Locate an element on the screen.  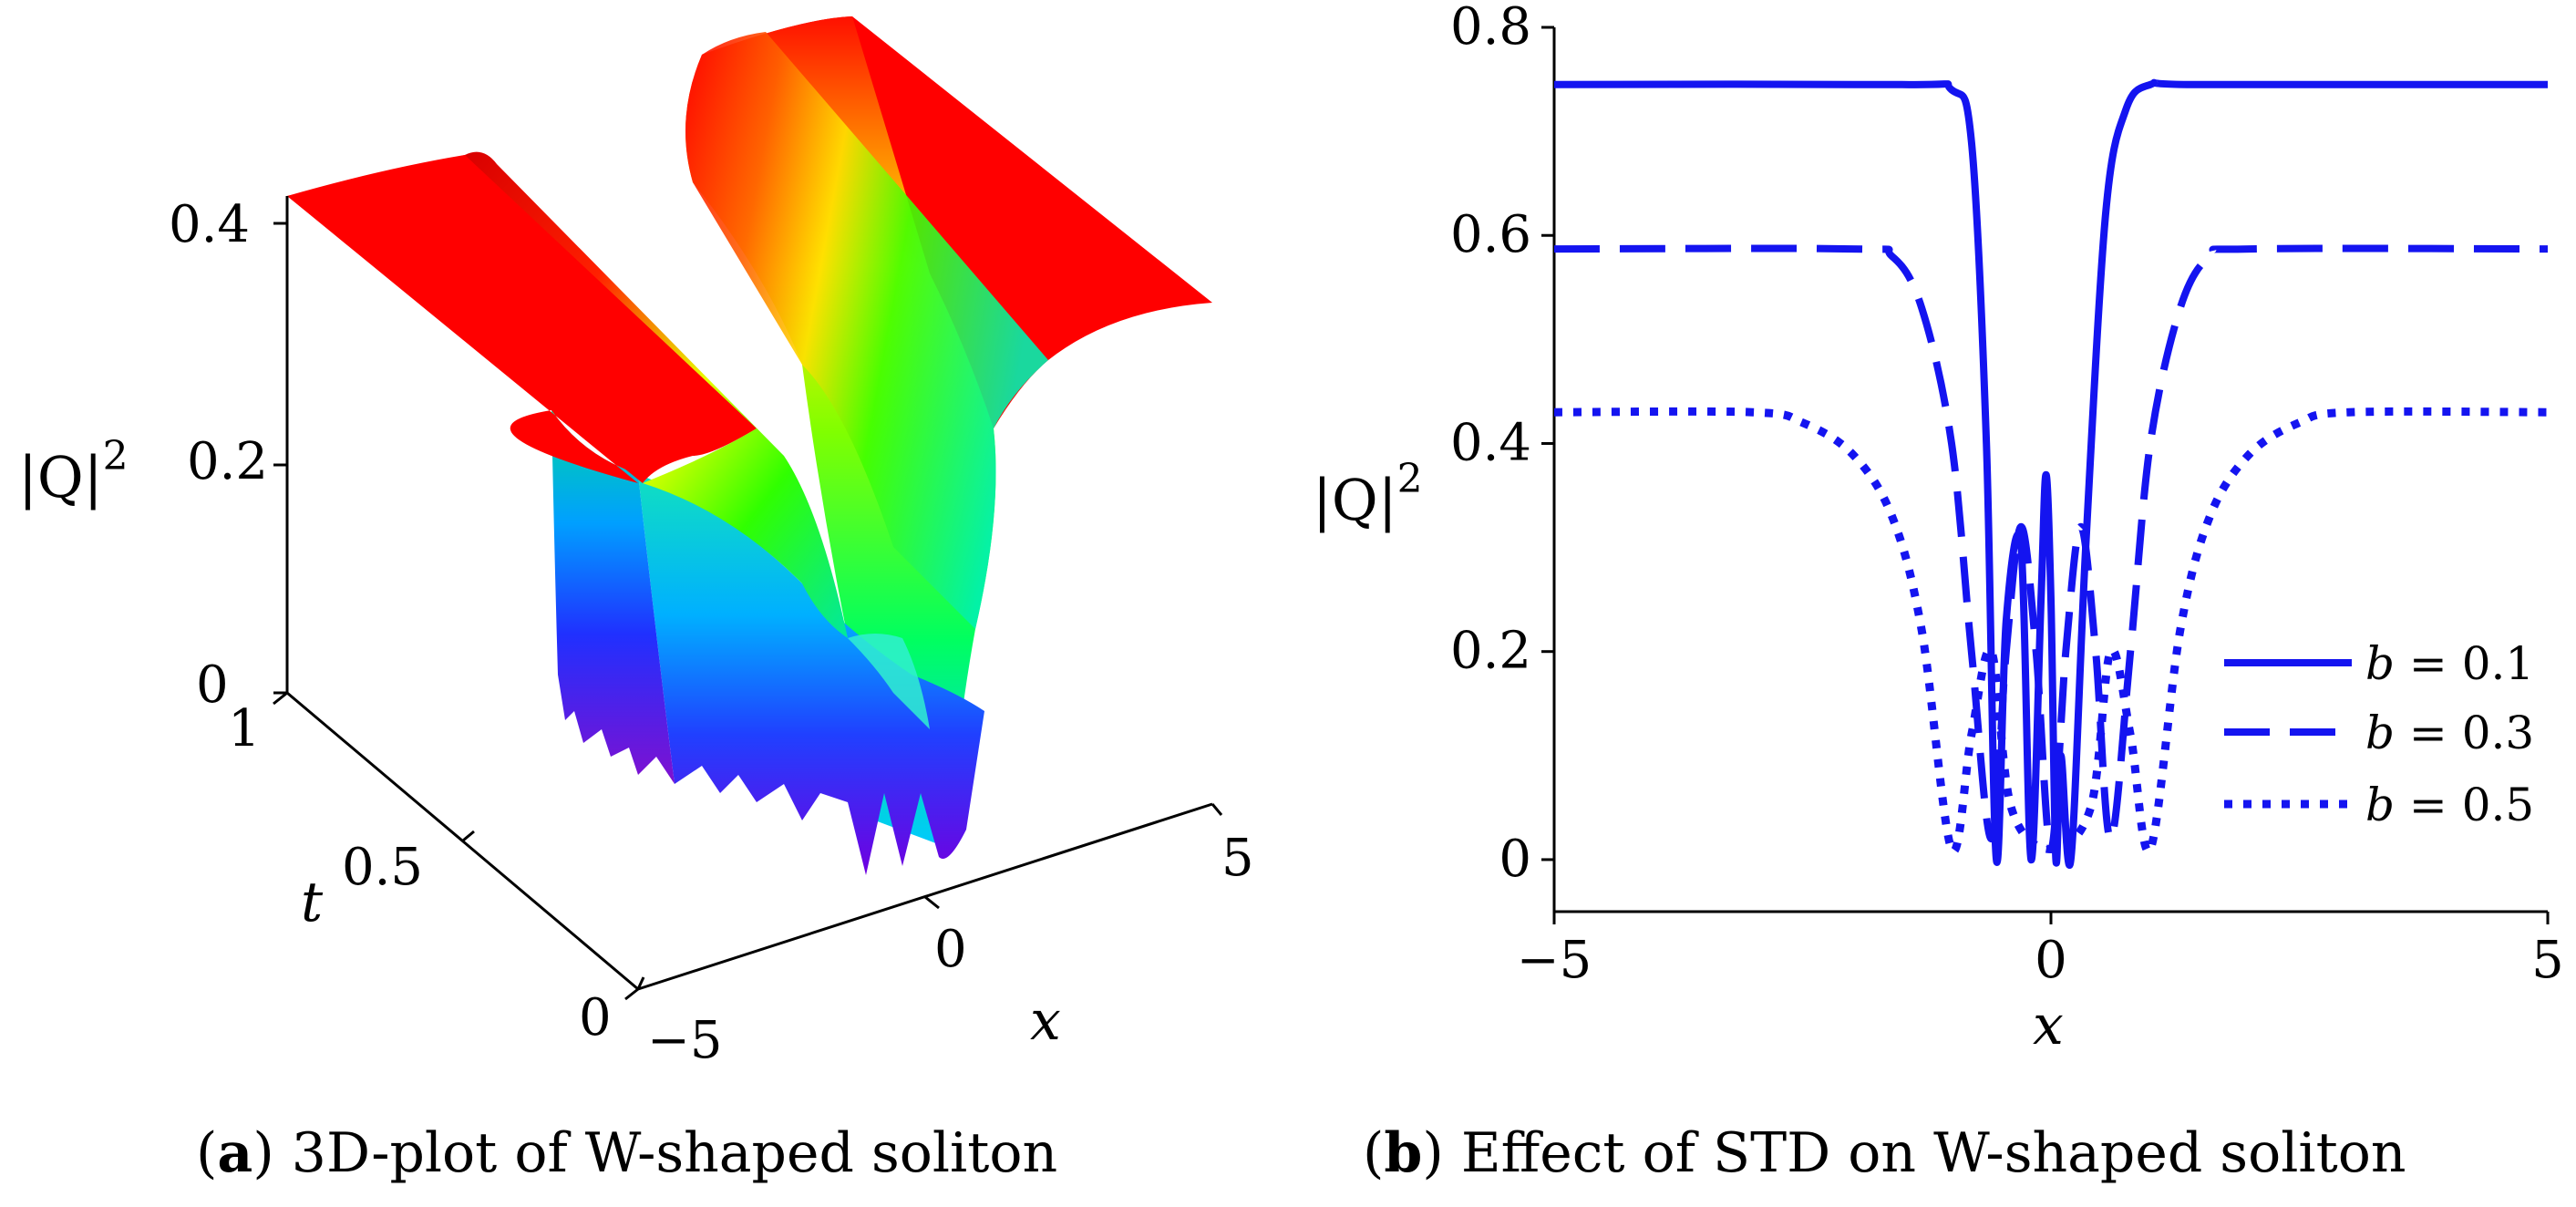
x-axis-label: x is located at coordinates (1045, 1021).